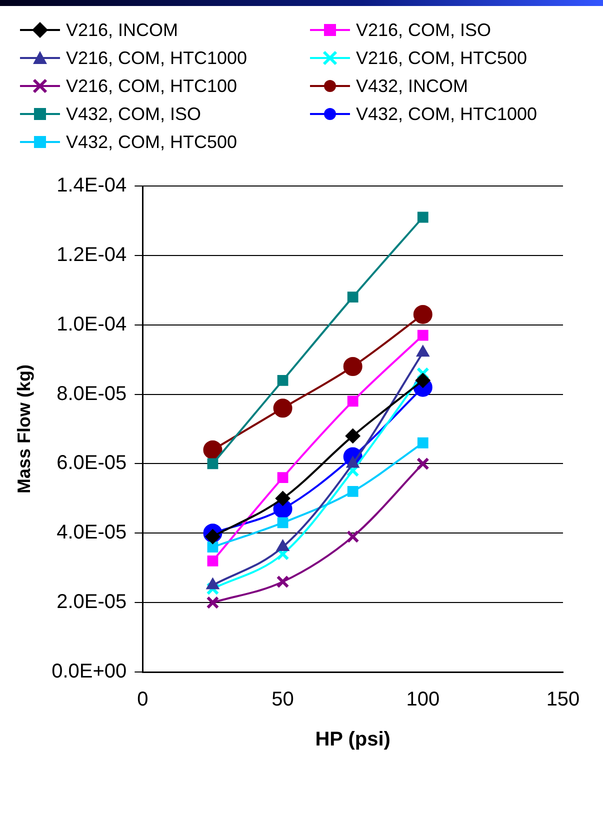  Describe the element at coordinates (91, 463) in the screenshot. I see `y-tick-label: 6.0E-05` at that location.